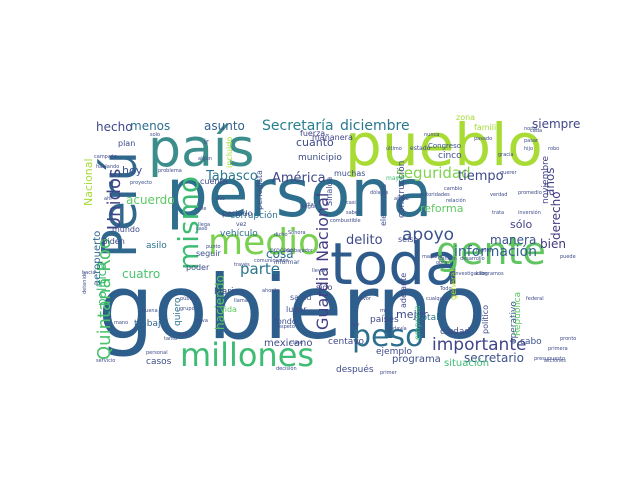  I want to click on word-primera: primera, so click(558, 349).